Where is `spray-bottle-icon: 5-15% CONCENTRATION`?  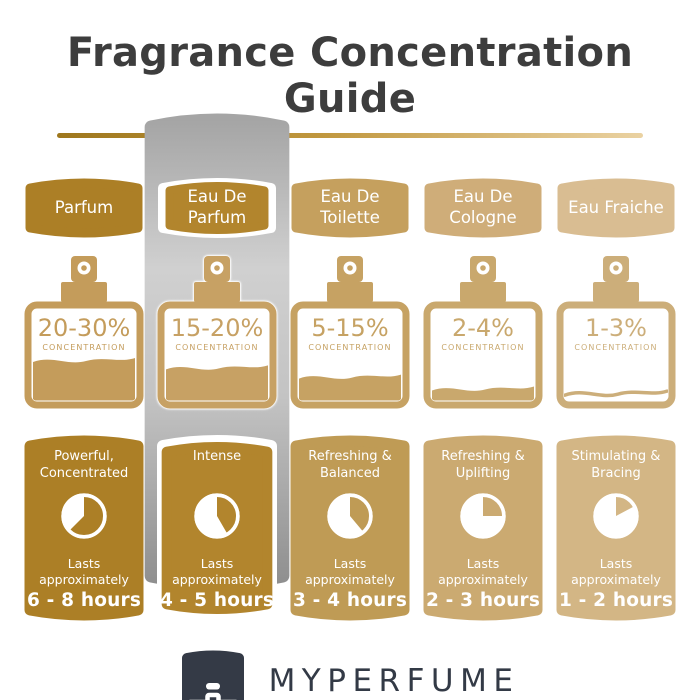 spray-bottle-icon: 5-15% CONCENTRATION is located at coordinates (350, 332).